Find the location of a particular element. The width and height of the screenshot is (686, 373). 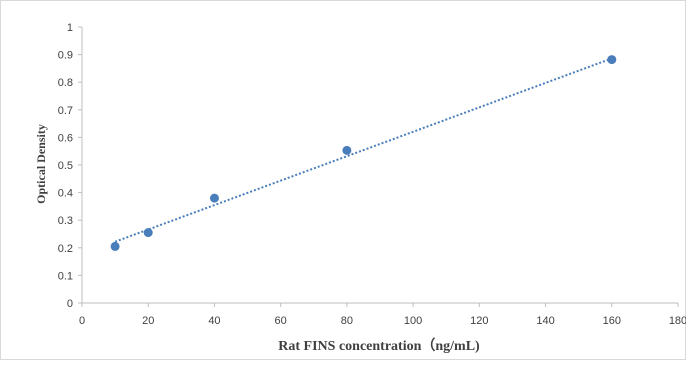

y-tick-label: 0.3 is located at coordinates (65, 221).